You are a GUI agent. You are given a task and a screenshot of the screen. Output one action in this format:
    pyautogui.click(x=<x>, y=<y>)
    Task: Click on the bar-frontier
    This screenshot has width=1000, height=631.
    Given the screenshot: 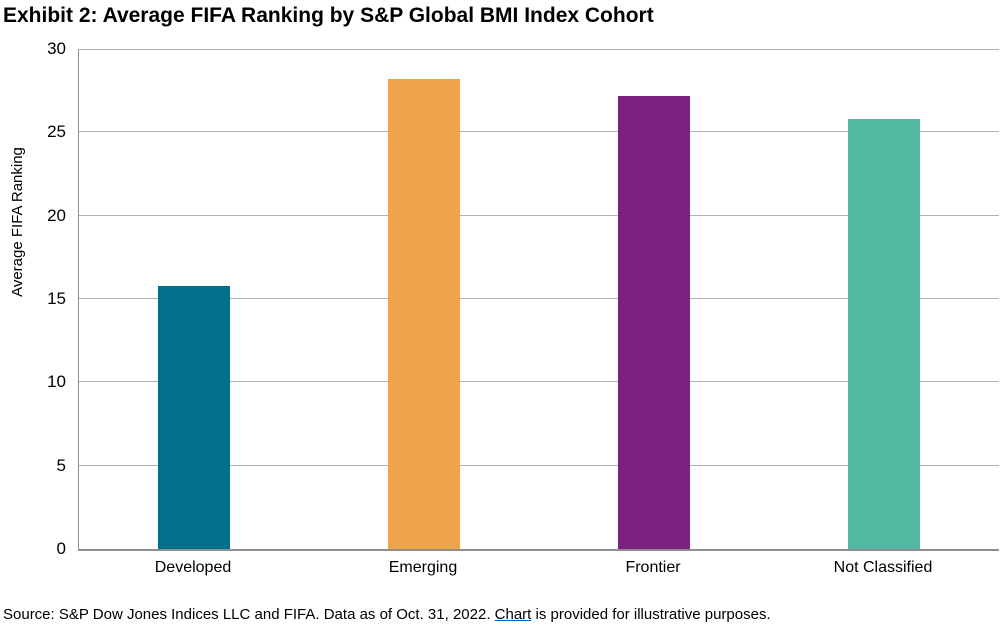 What is the action you would take?
    pyautogui.click(x=654, y=322)
    